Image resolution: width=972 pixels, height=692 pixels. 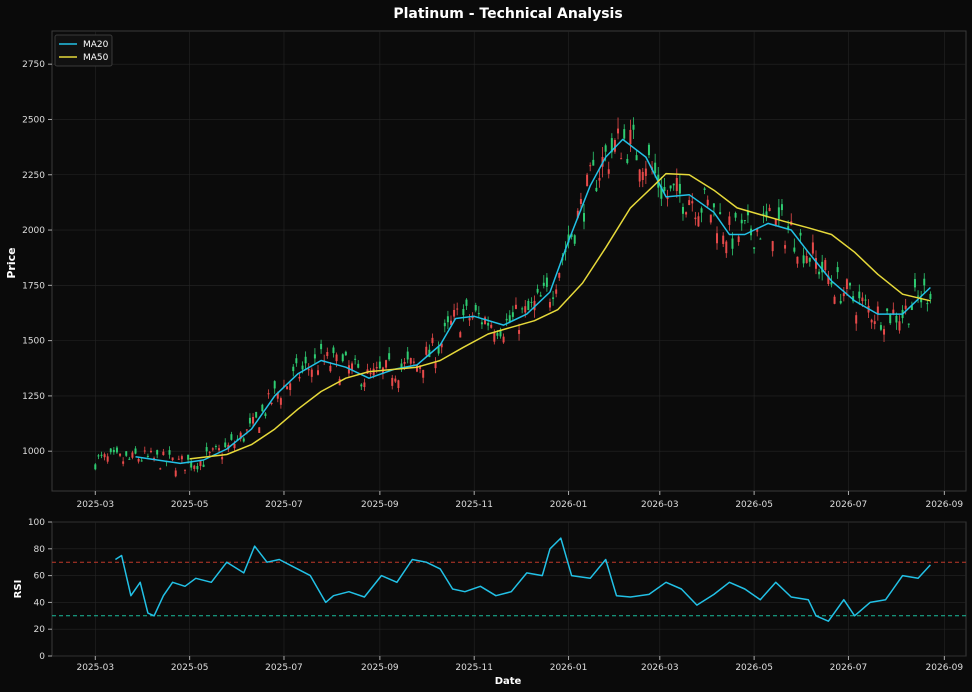 I want to click on chart-title: Platinum - Technical Analysis, so click(x=507, y=14).